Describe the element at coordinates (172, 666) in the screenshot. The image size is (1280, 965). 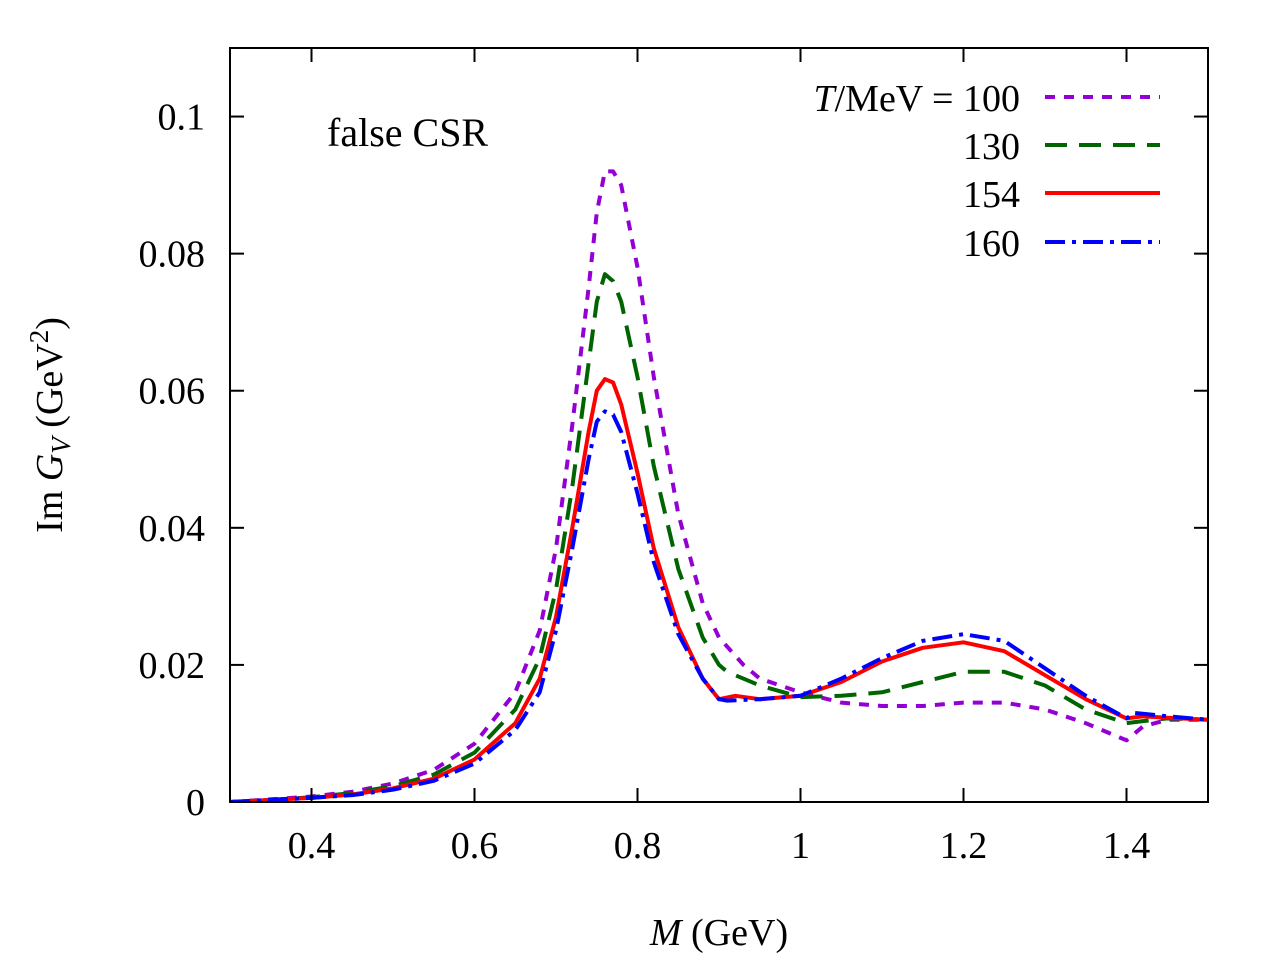
I see `y-tick-label-1: 0.02` at that location.